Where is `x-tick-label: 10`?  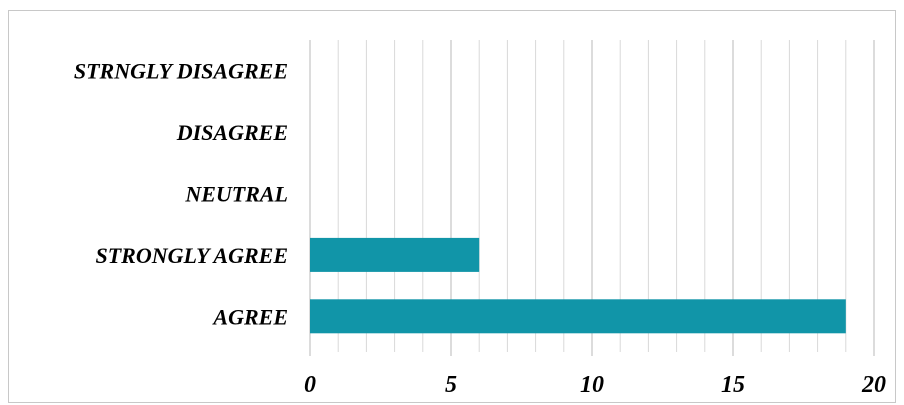
x-tick-label: 10 is located at coordinates (592, 385).